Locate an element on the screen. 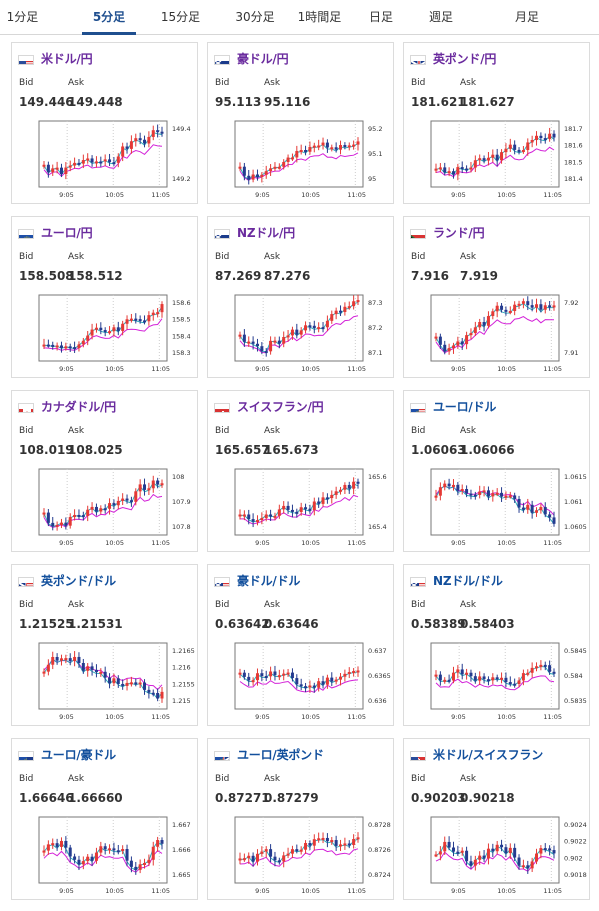 The image size is (599, 911). tab-timeframe: 1時間足 is located at coordinates (319, 17).